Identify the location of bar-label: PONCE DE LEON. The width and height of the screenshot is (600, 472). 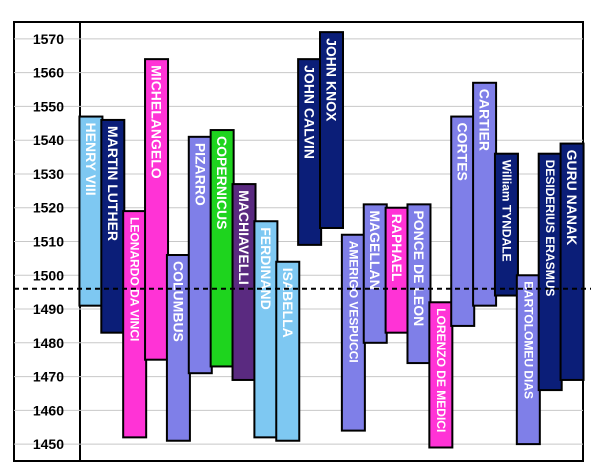
(419, 268).